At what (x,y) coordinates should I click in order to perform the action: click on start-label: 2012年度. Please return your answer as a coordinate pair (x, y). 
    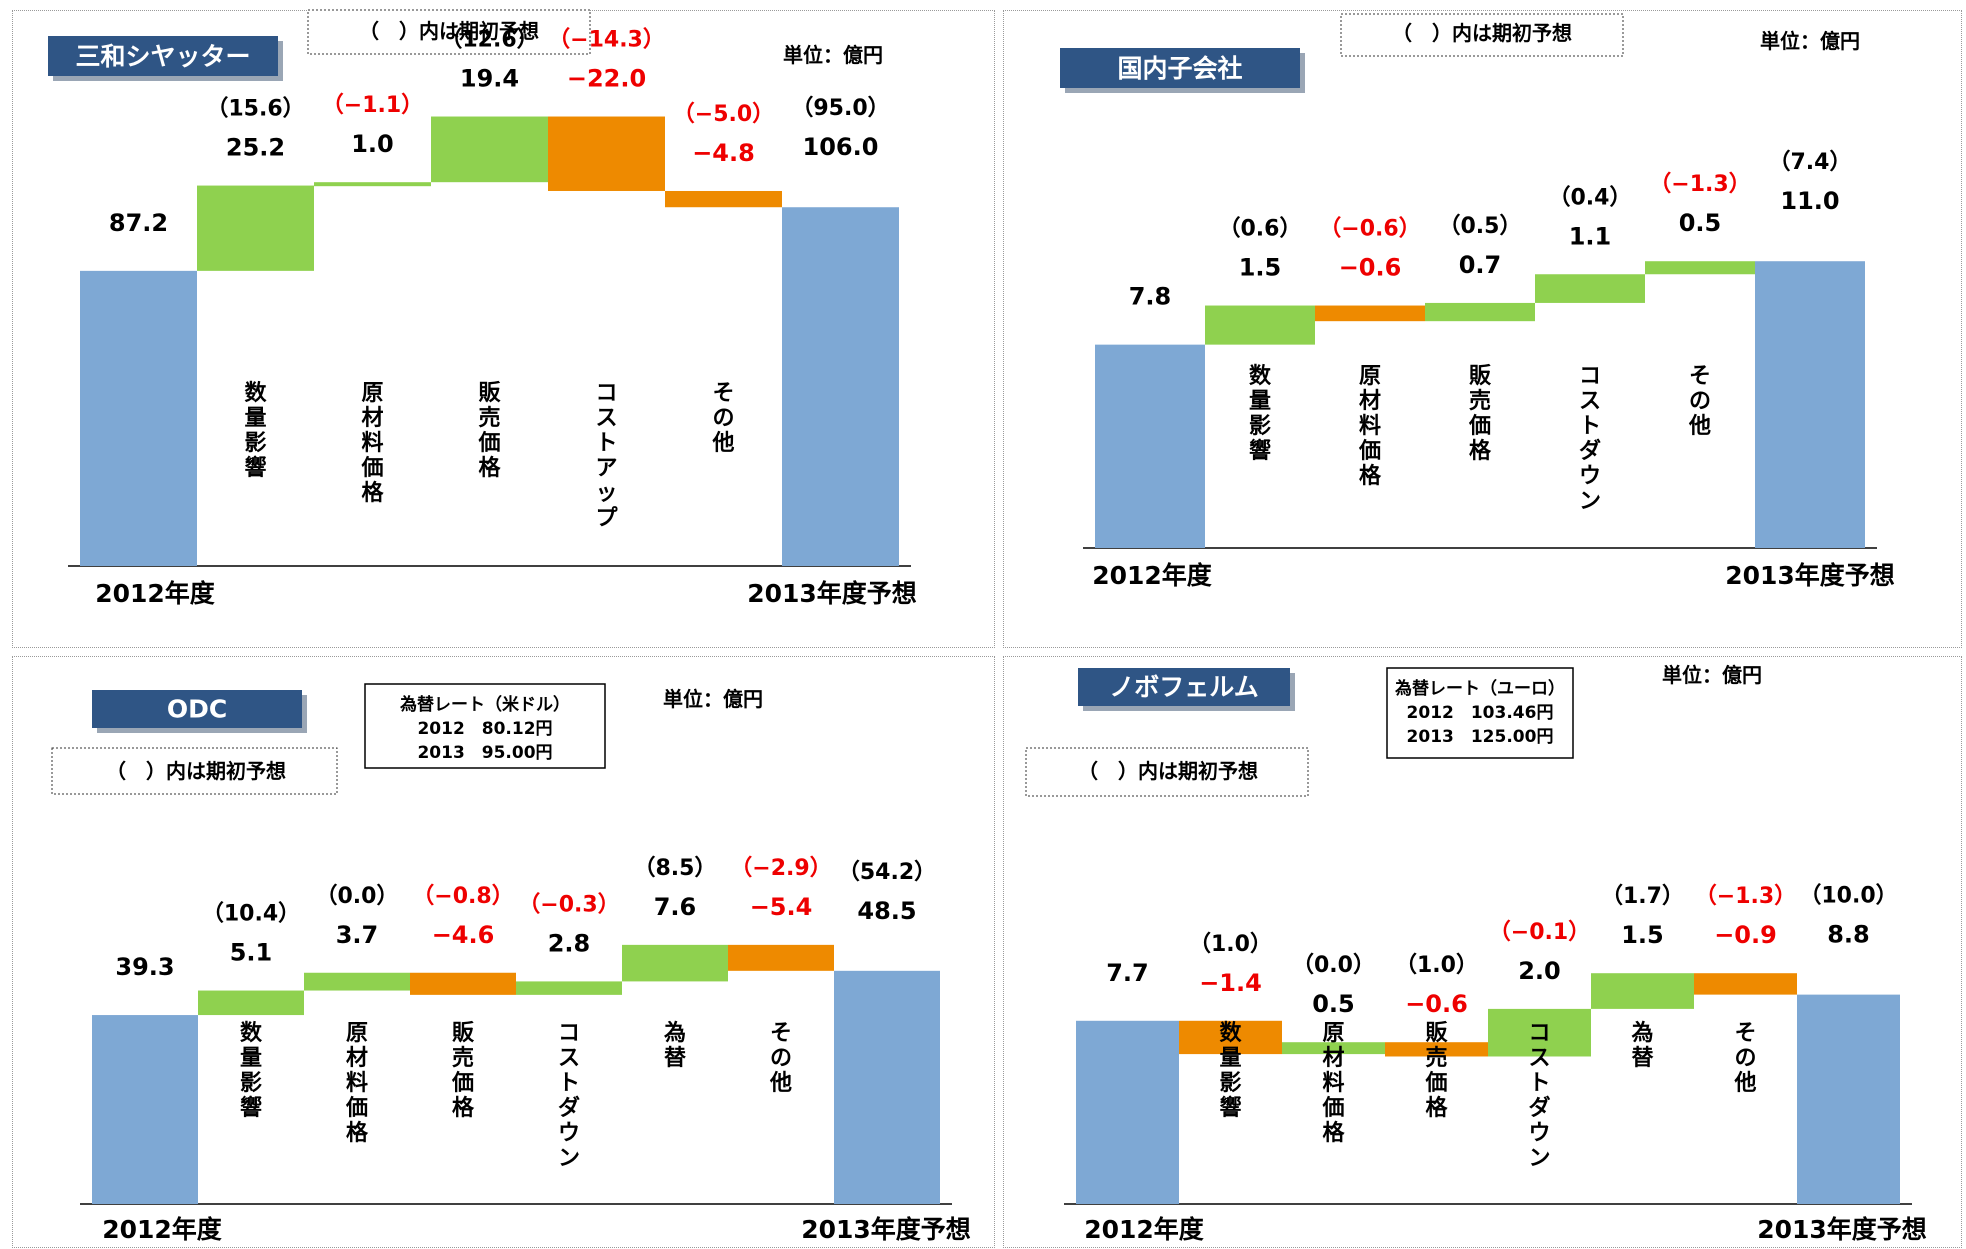
    Looking at the image, I should click on (155, 593).